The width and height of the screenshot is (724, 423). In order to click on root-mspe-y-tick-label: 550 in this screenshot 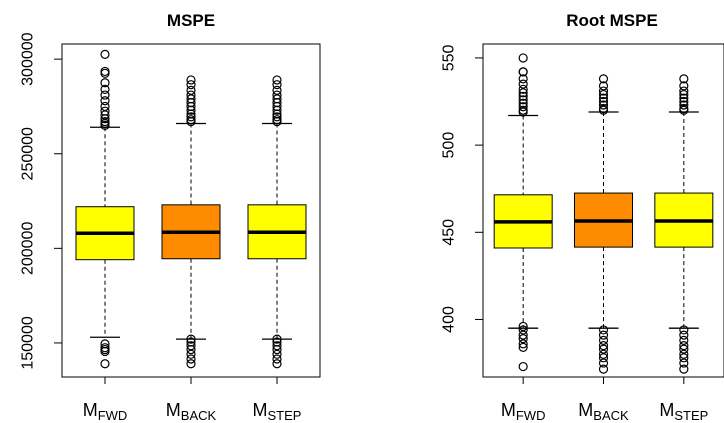, I will do `click(448, 58)`.